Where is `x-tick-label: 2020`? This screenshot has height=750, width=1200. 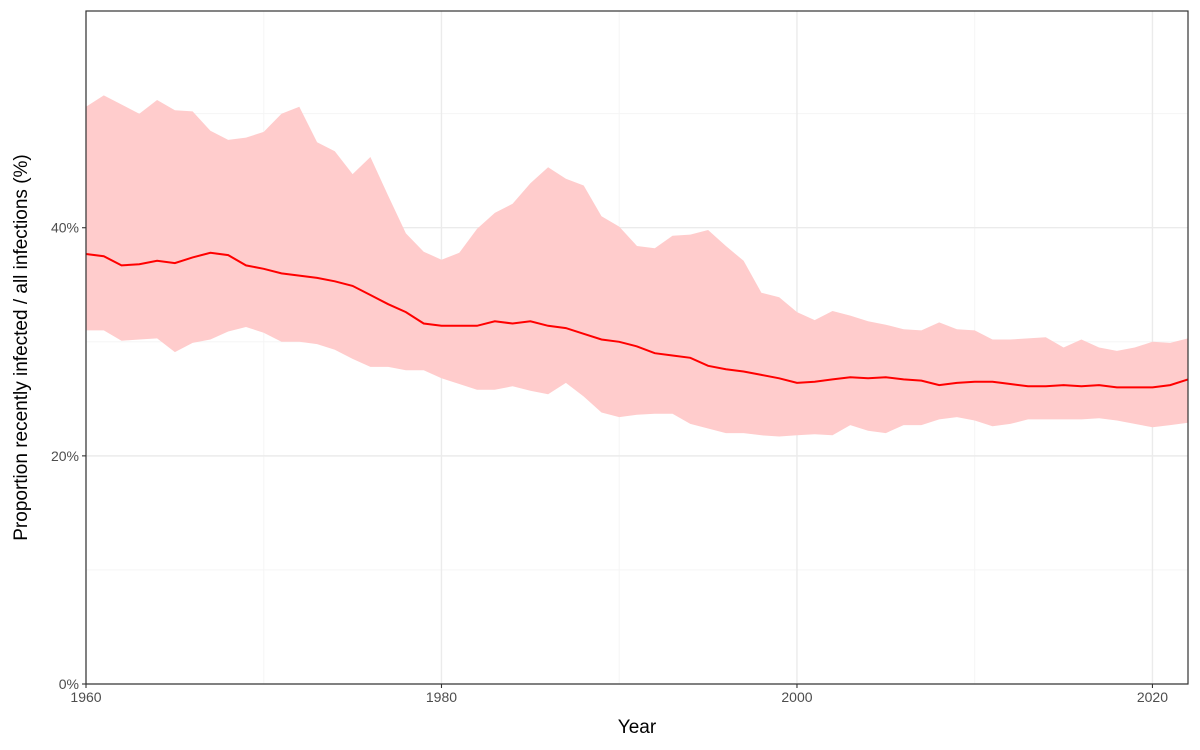 x-tick-label: 2020 is located at coordinates (1152, 697).